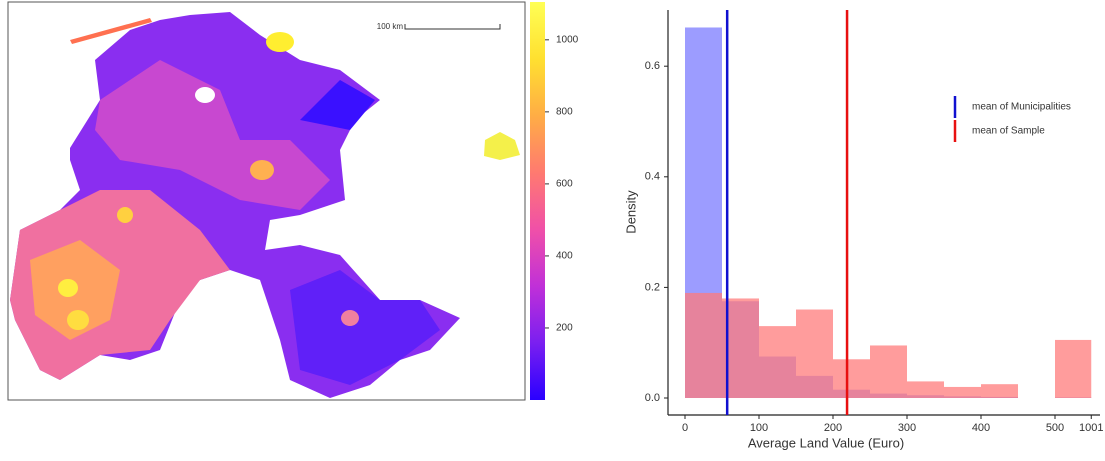 The image size is (1105, 461). I want to click on legend-label: mean of Sample, so click(1008, 131).